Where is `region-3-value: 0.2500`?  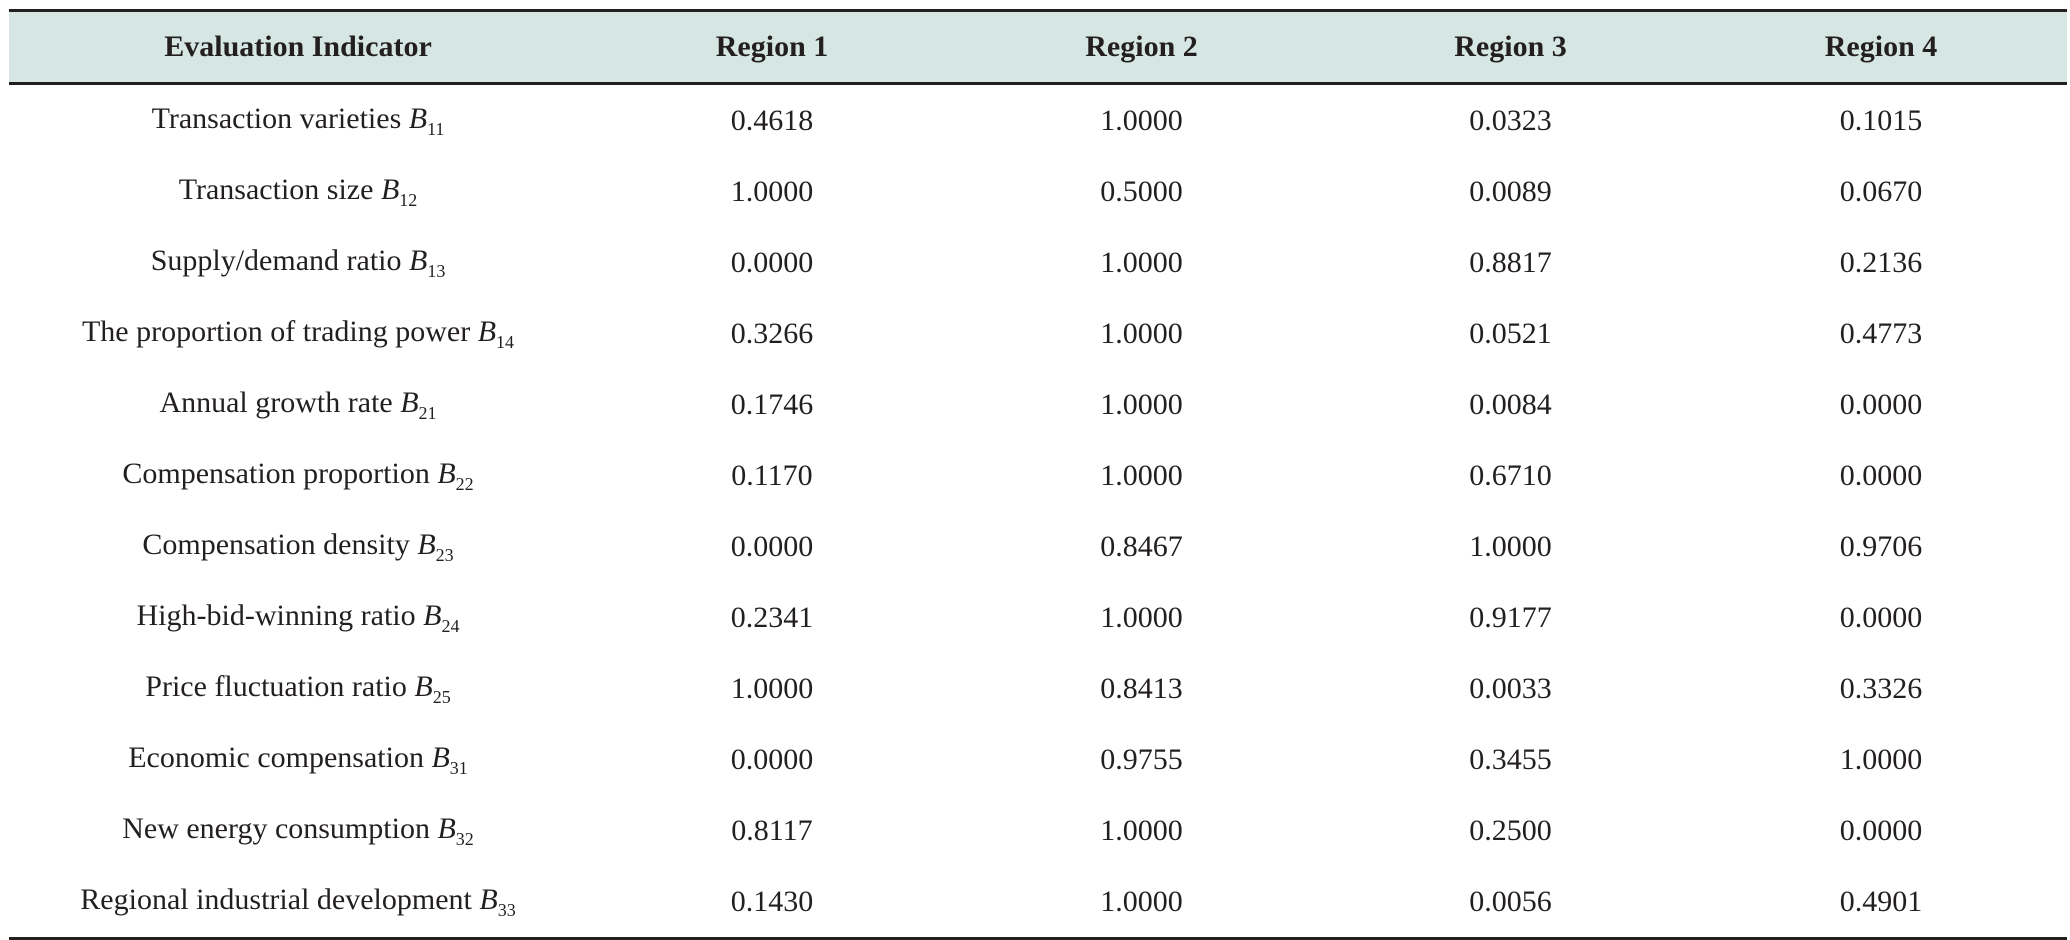
region-3-value: 0.2500 is located at coordinates (1510, 830).